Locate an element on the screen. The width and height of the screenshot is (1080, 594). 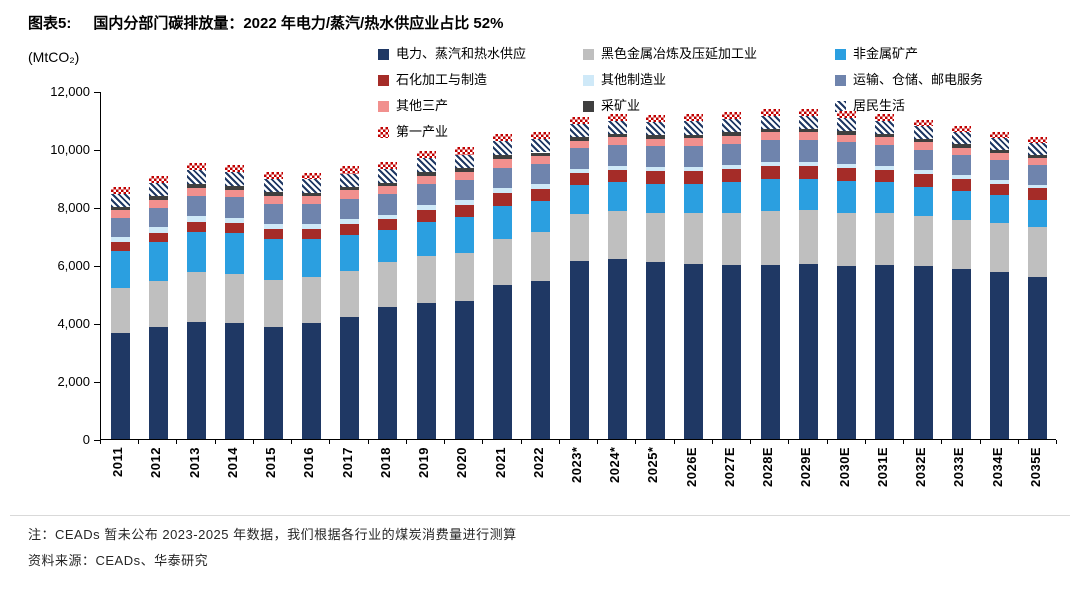
x-axis-label: 2011 is located at coordinates (118, 462).